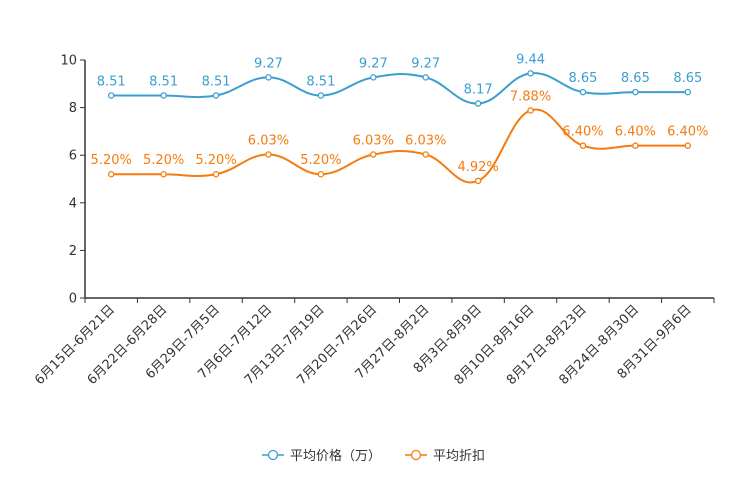 This screenshot has width=744, height=496. What do you see at coordinates (73, 299) in the screenshot?
I see `y-tick-label: 0` at bounding box center [73, 299].